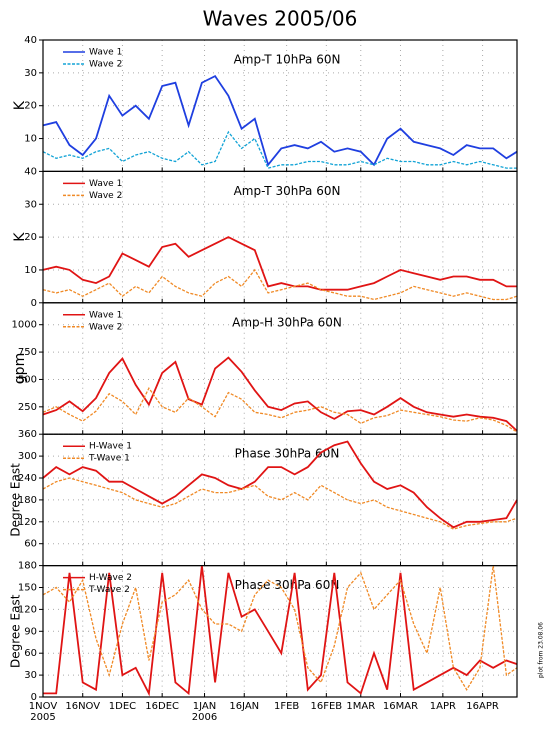 The image size is (553, 732). I want to click on panel-title: Amp-T 10hPa 60N, so click(287, 60).